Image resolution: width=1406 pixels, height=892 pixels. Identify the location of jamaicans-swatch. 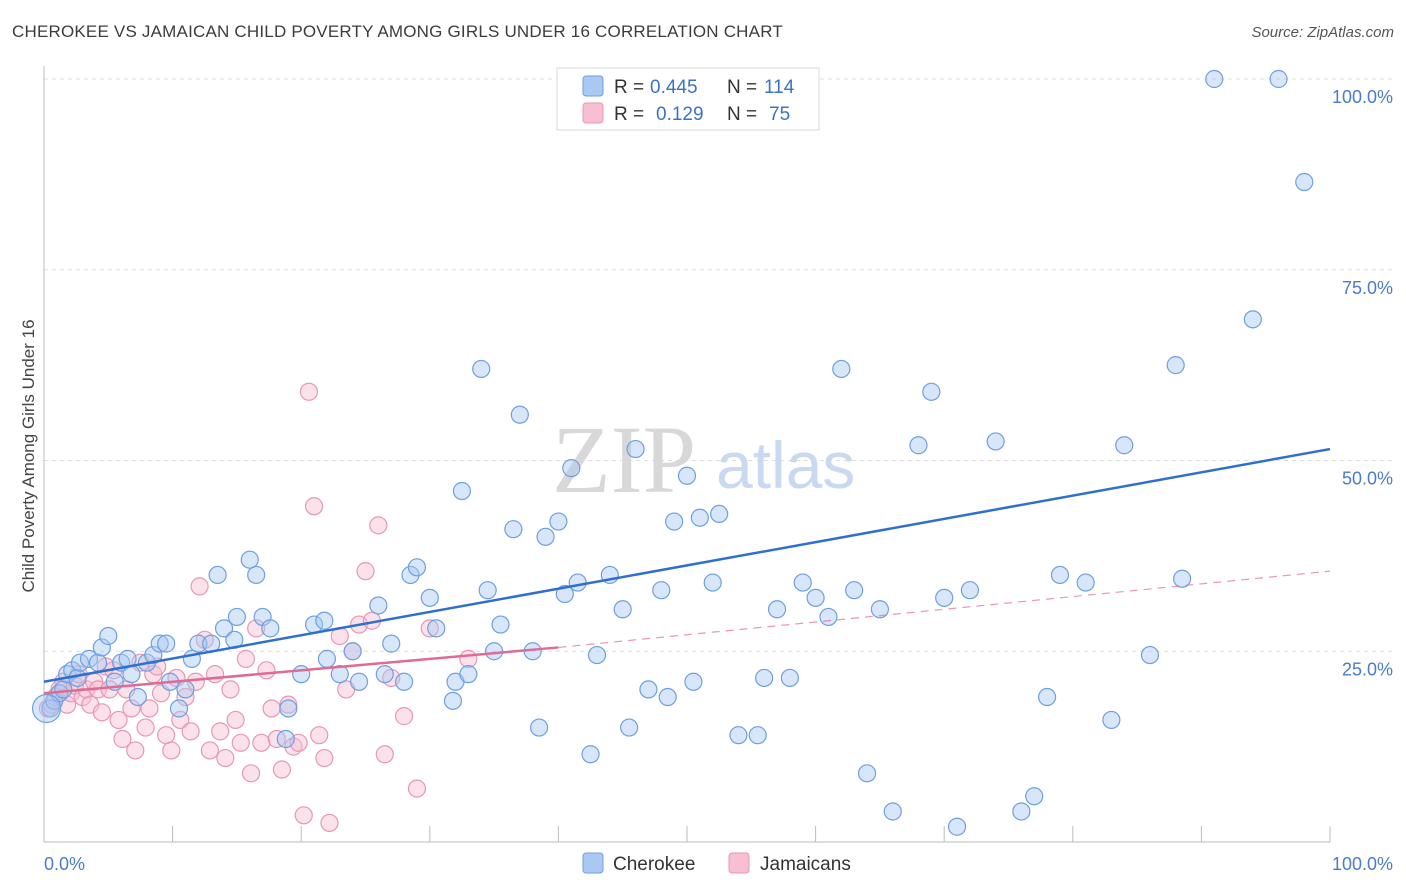
(739, 863).